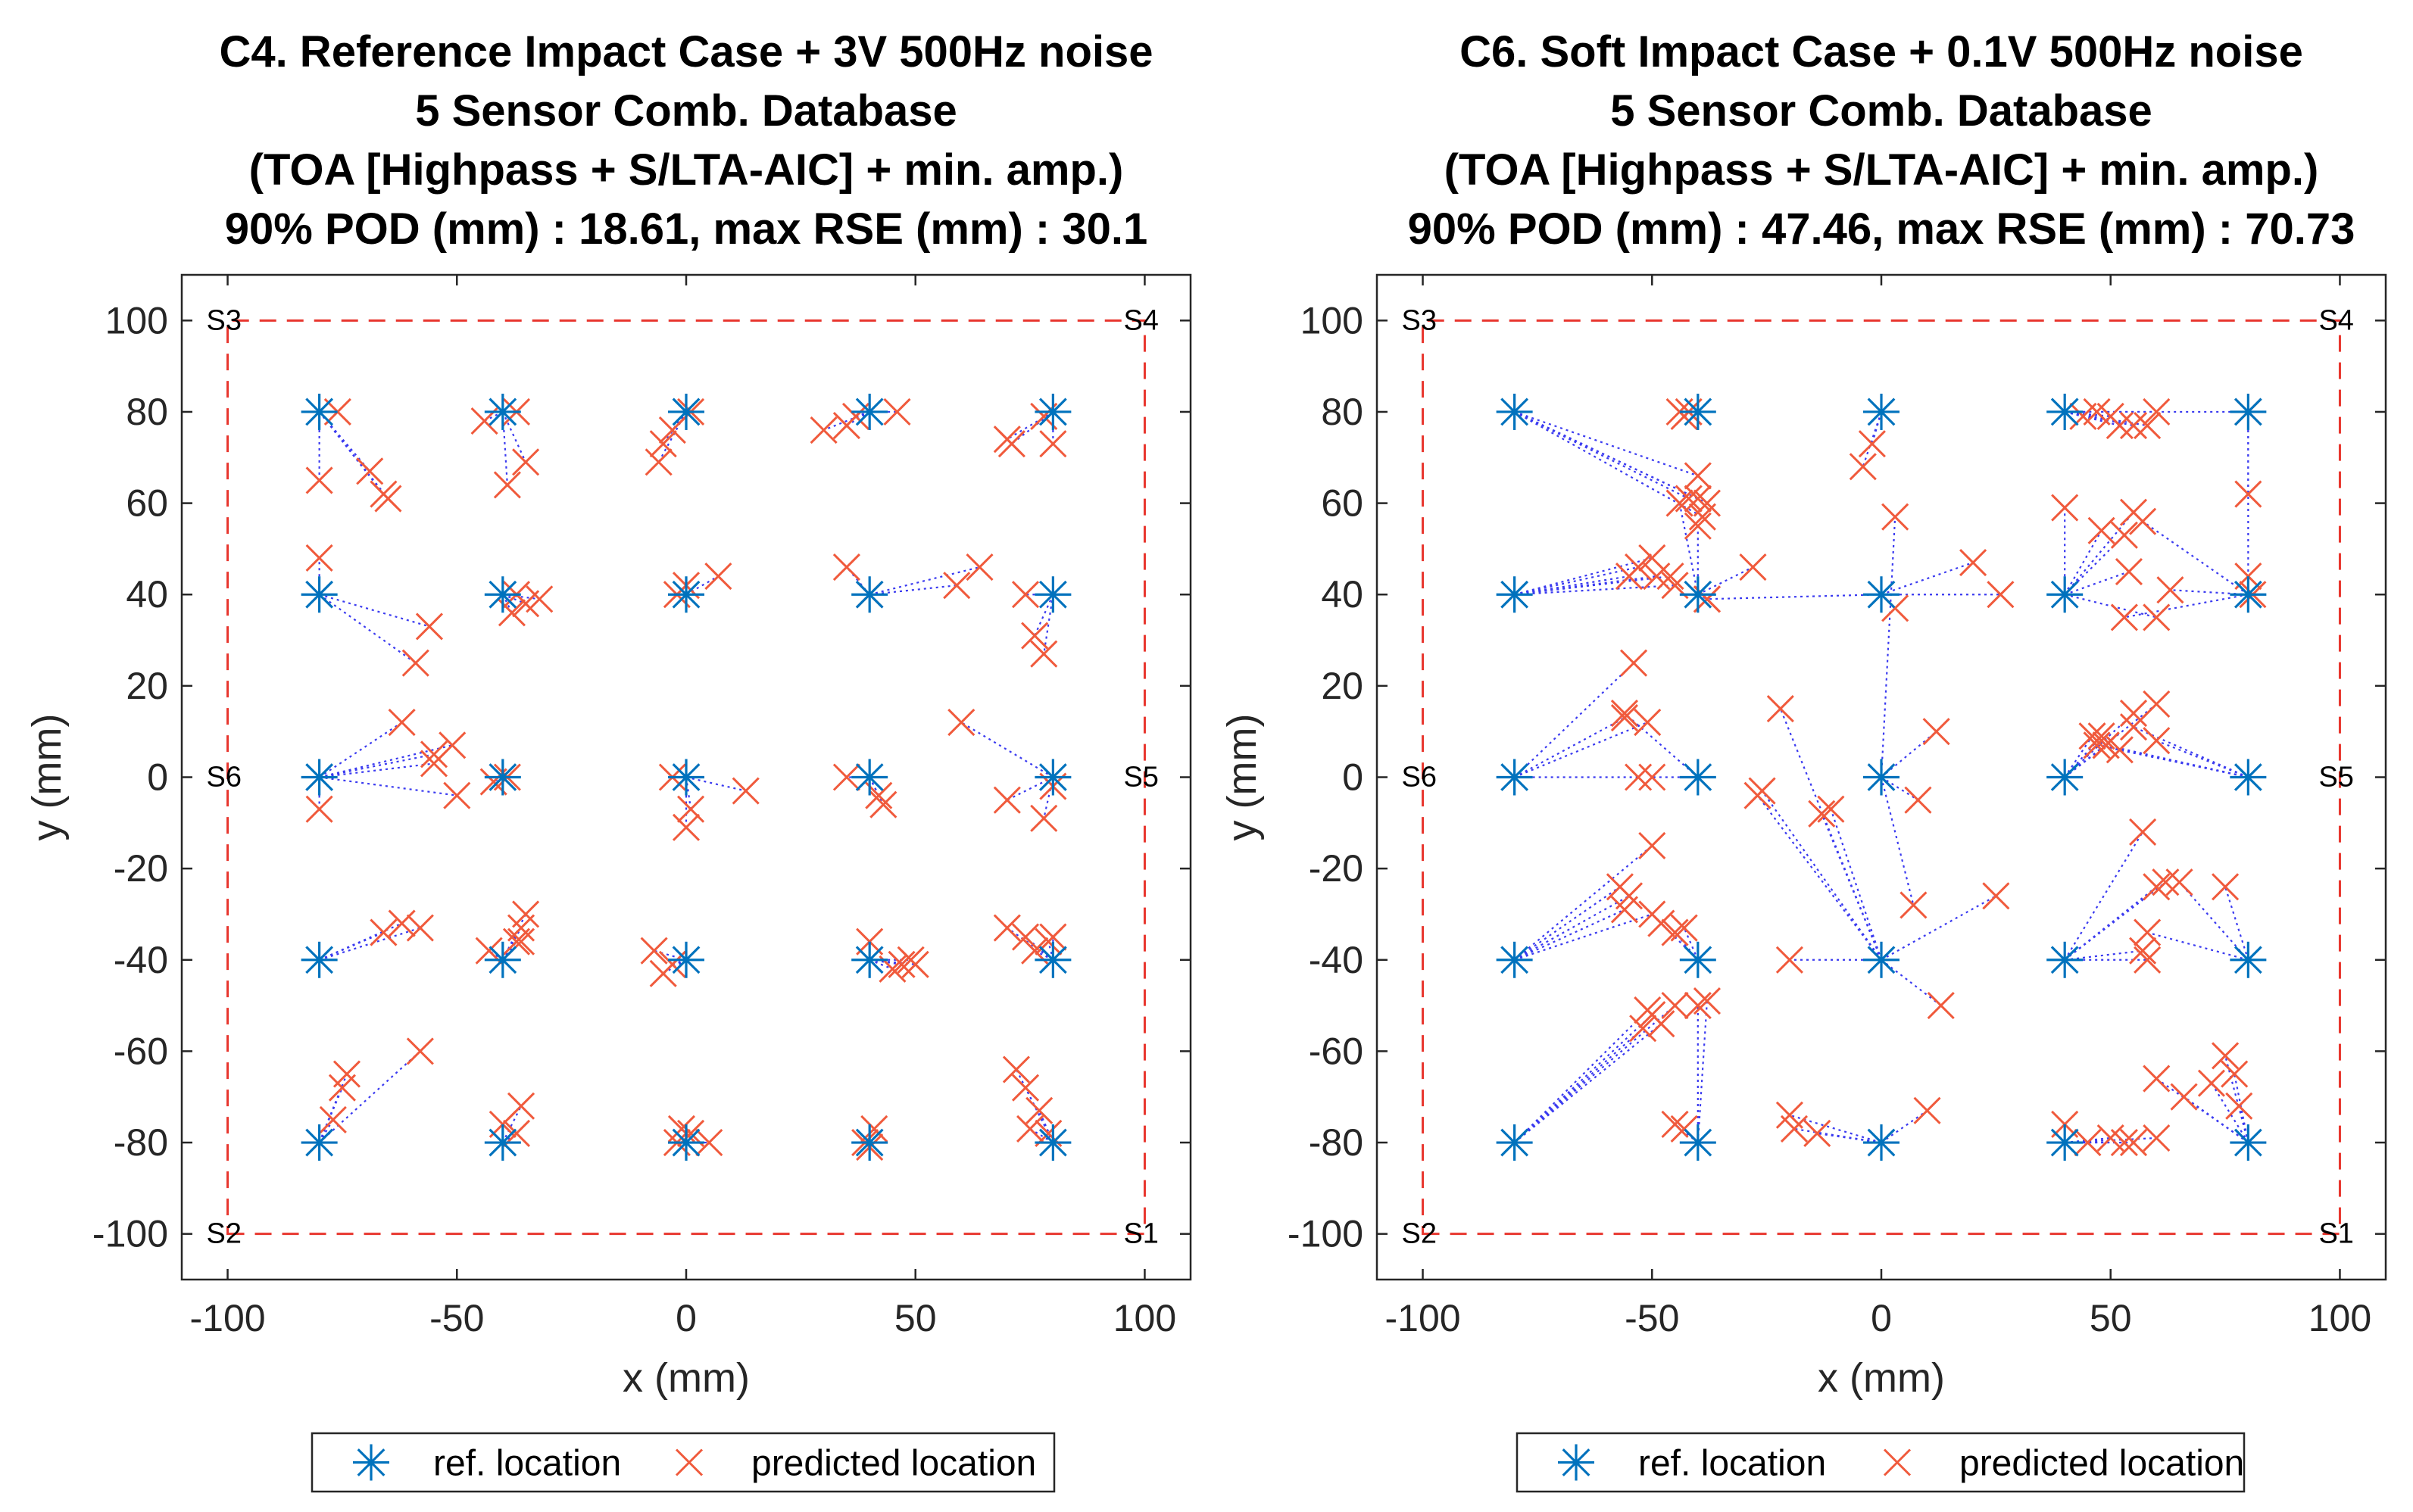 This screenshot has height=1512, width=2413. What do you see at coordinates (1732, 1464) in the screenshot?
I see `legend-ref-label: ref. location` at bounding box center [1732, 1464].